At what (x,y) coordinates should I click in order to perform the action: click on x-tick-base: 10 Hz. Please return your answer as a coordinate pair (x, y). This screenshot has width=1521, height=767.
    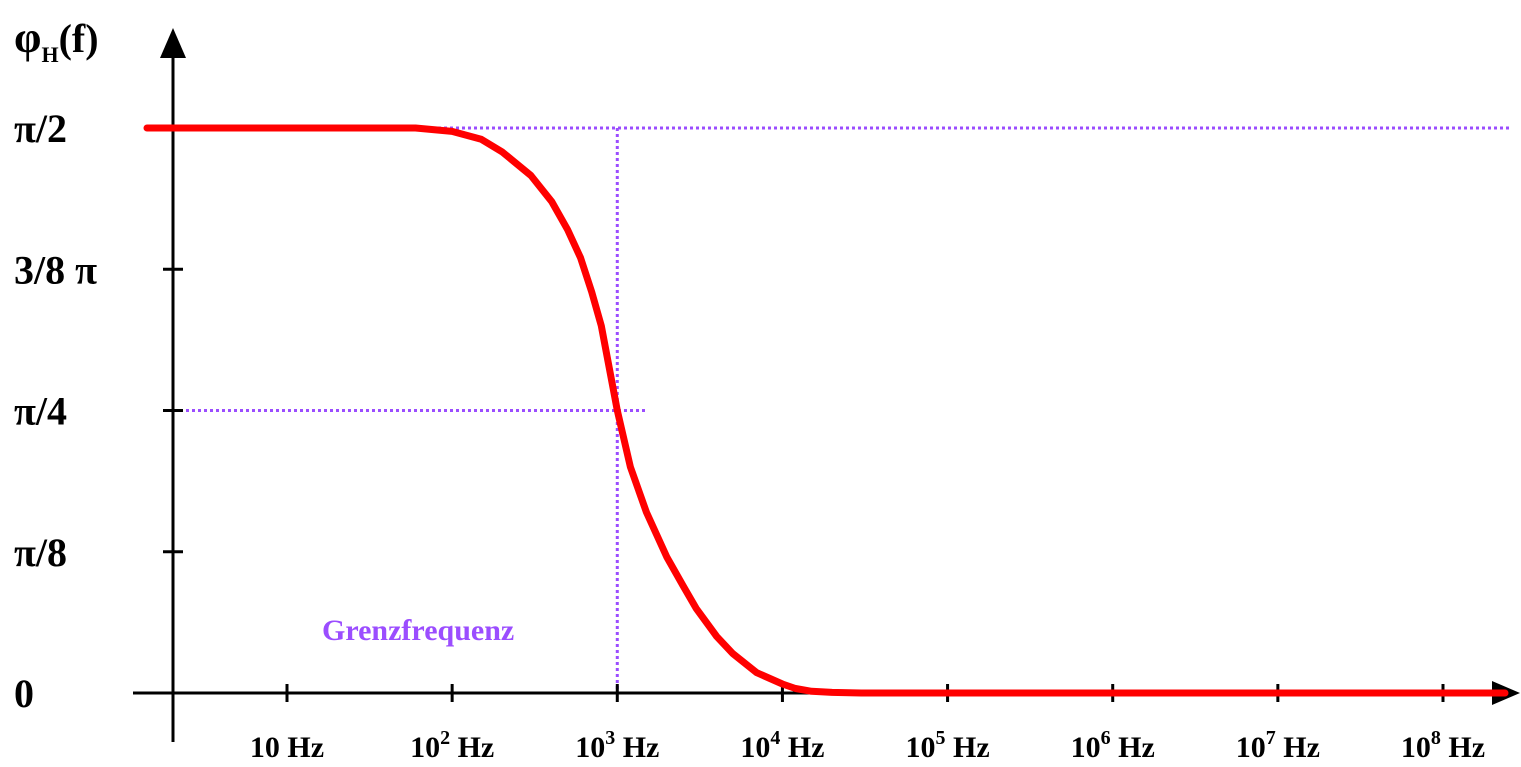
    Looking at the image, I should click on (287, 747).